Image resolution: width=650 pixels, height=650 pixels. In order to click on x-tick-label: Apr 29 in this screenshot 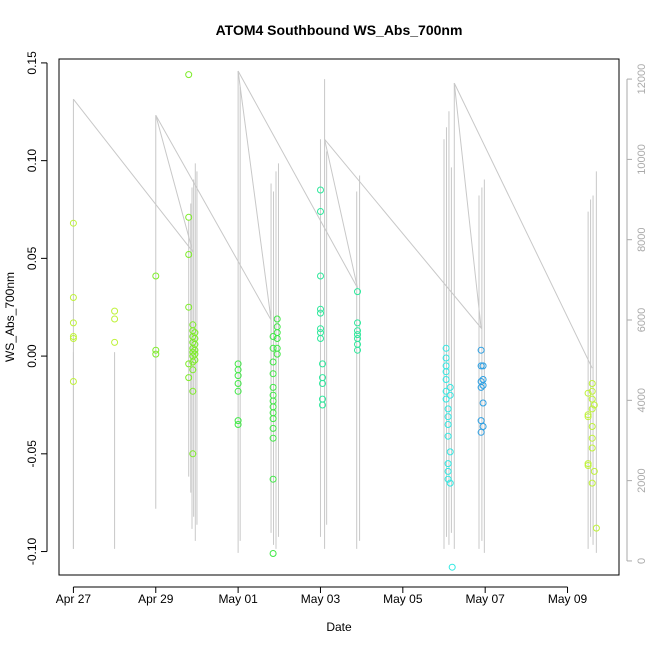, I will do `click(156, 599)`.